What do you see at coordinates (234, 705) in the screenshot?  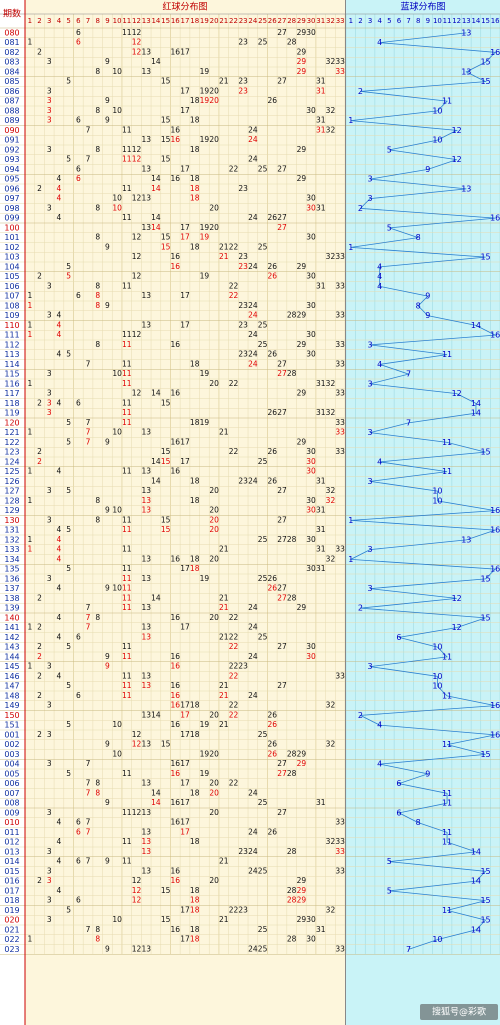 I see `red-number: 22` at bounding box center [234, 705].